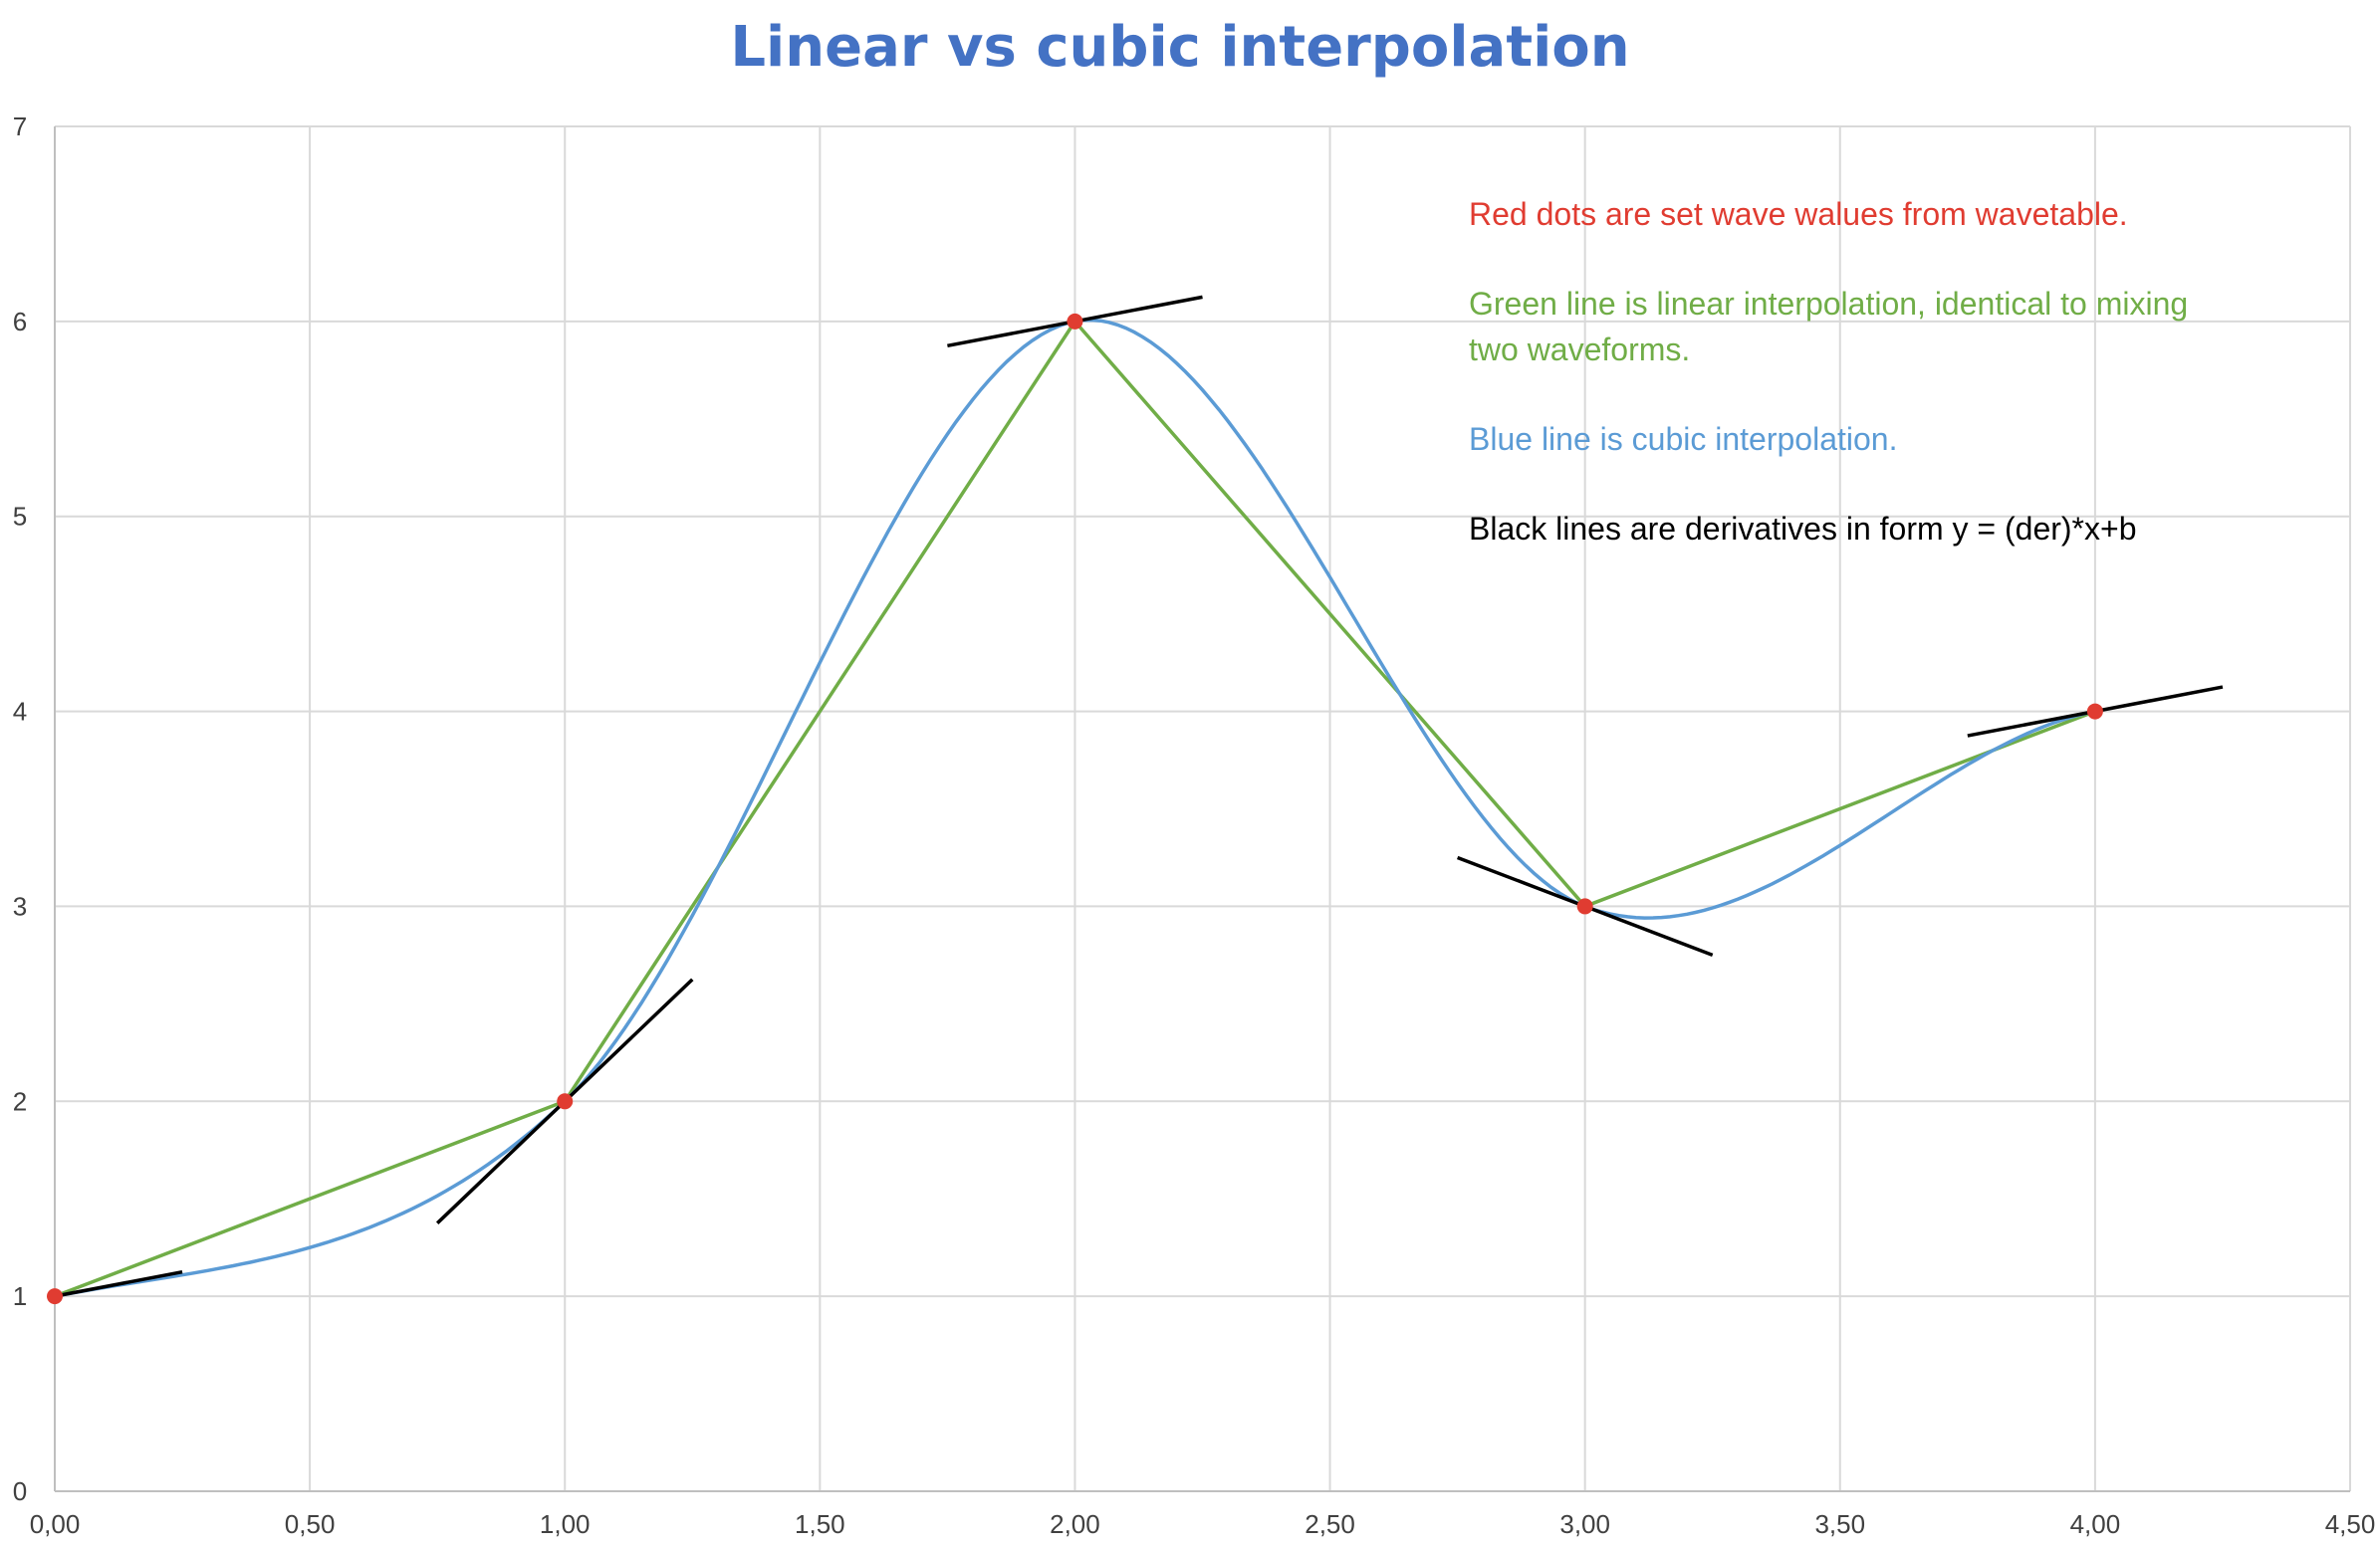 This screenshot has height=1549, width=2380. Describe the element at coordinates (20, 712) in the screenshot. I see `y-tick-label: 4` at that location.